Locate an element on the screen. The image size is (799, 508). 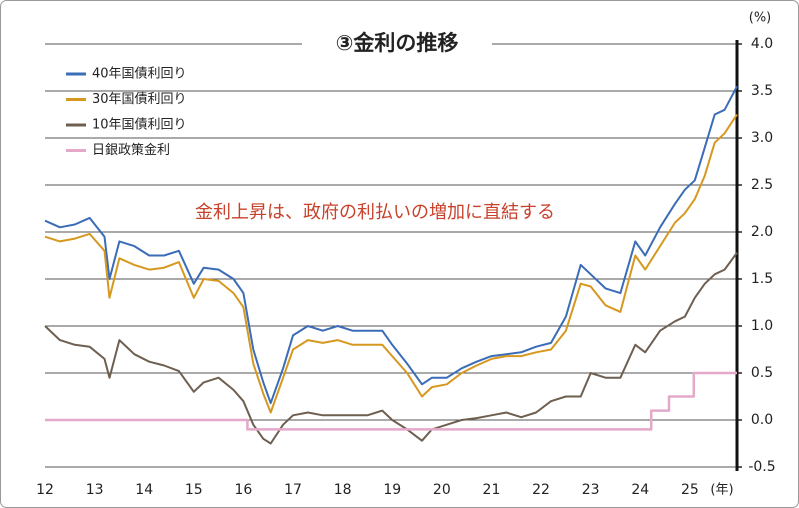
chart-title: ③金利の推移 is located at coordinates (397, 43).